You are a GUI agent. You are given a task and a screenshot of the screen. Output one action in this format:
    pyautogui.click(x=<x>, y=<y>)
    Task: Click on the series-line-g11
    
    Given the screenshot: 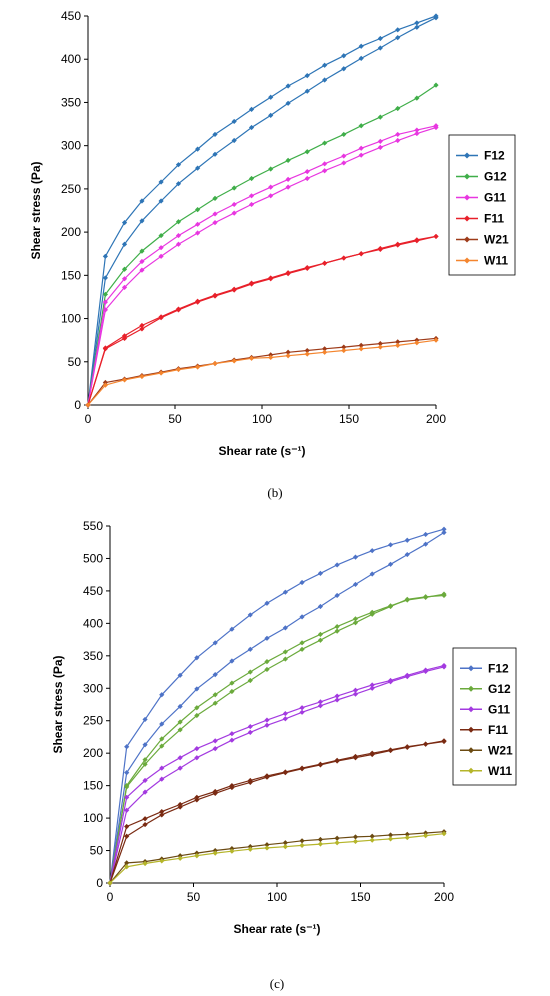 What is the action you would take?
    pyautogui.click(x=277, y=774)
    